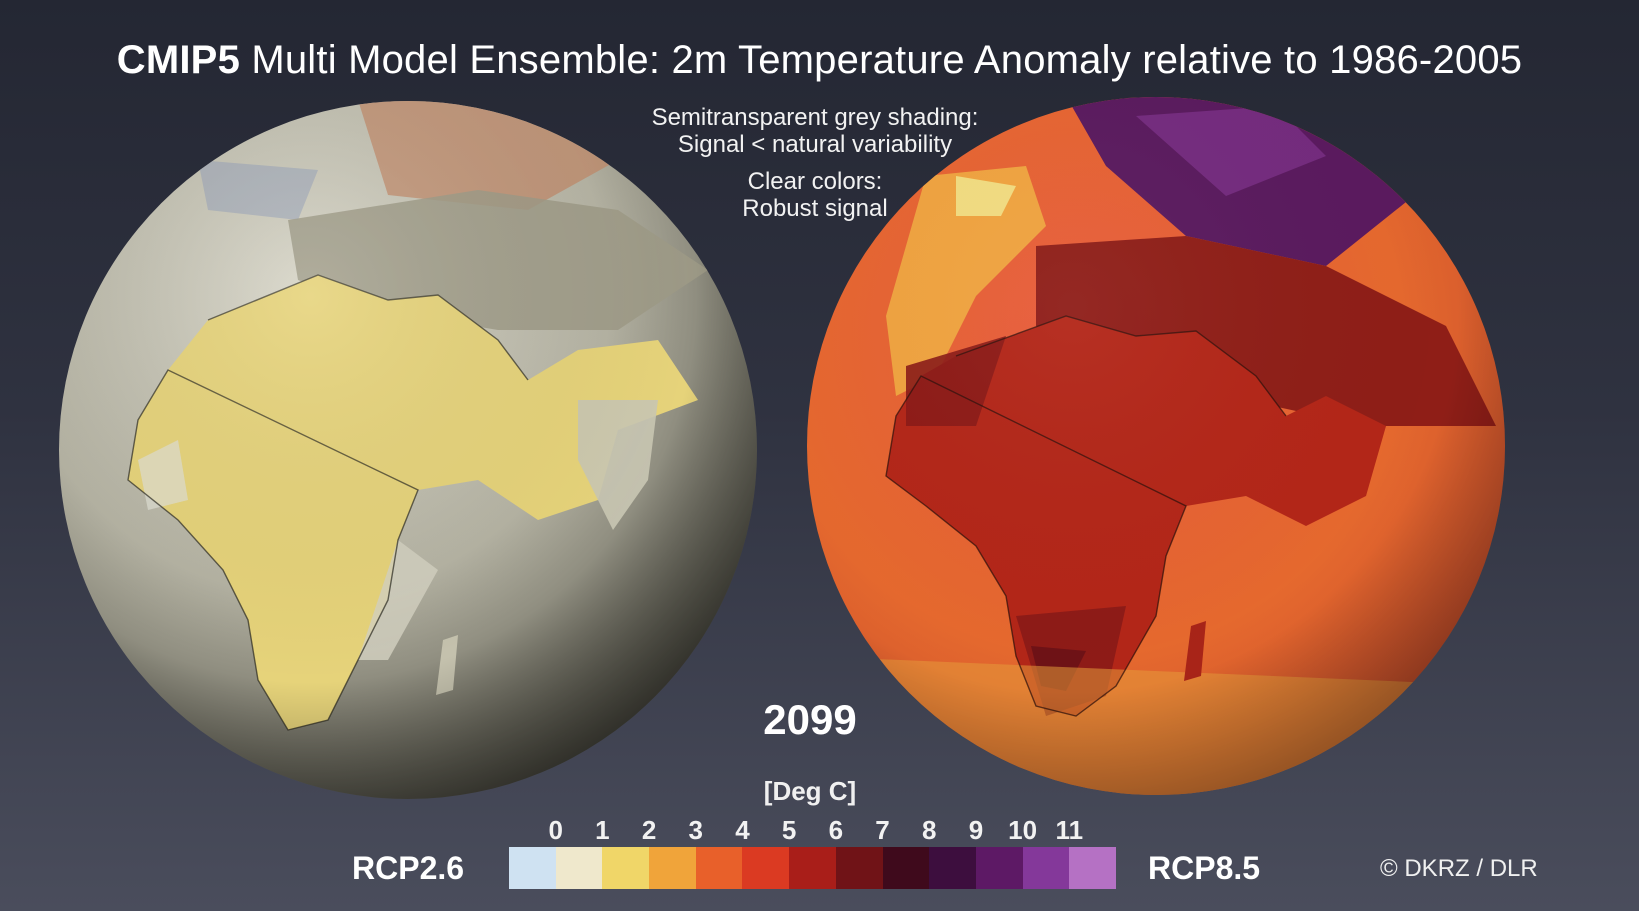  What do you see at coordinates (408, 868) in the screenshot?
I see `scenario-label-rcp26: RCP2.6` at bounding box center [408, 868].